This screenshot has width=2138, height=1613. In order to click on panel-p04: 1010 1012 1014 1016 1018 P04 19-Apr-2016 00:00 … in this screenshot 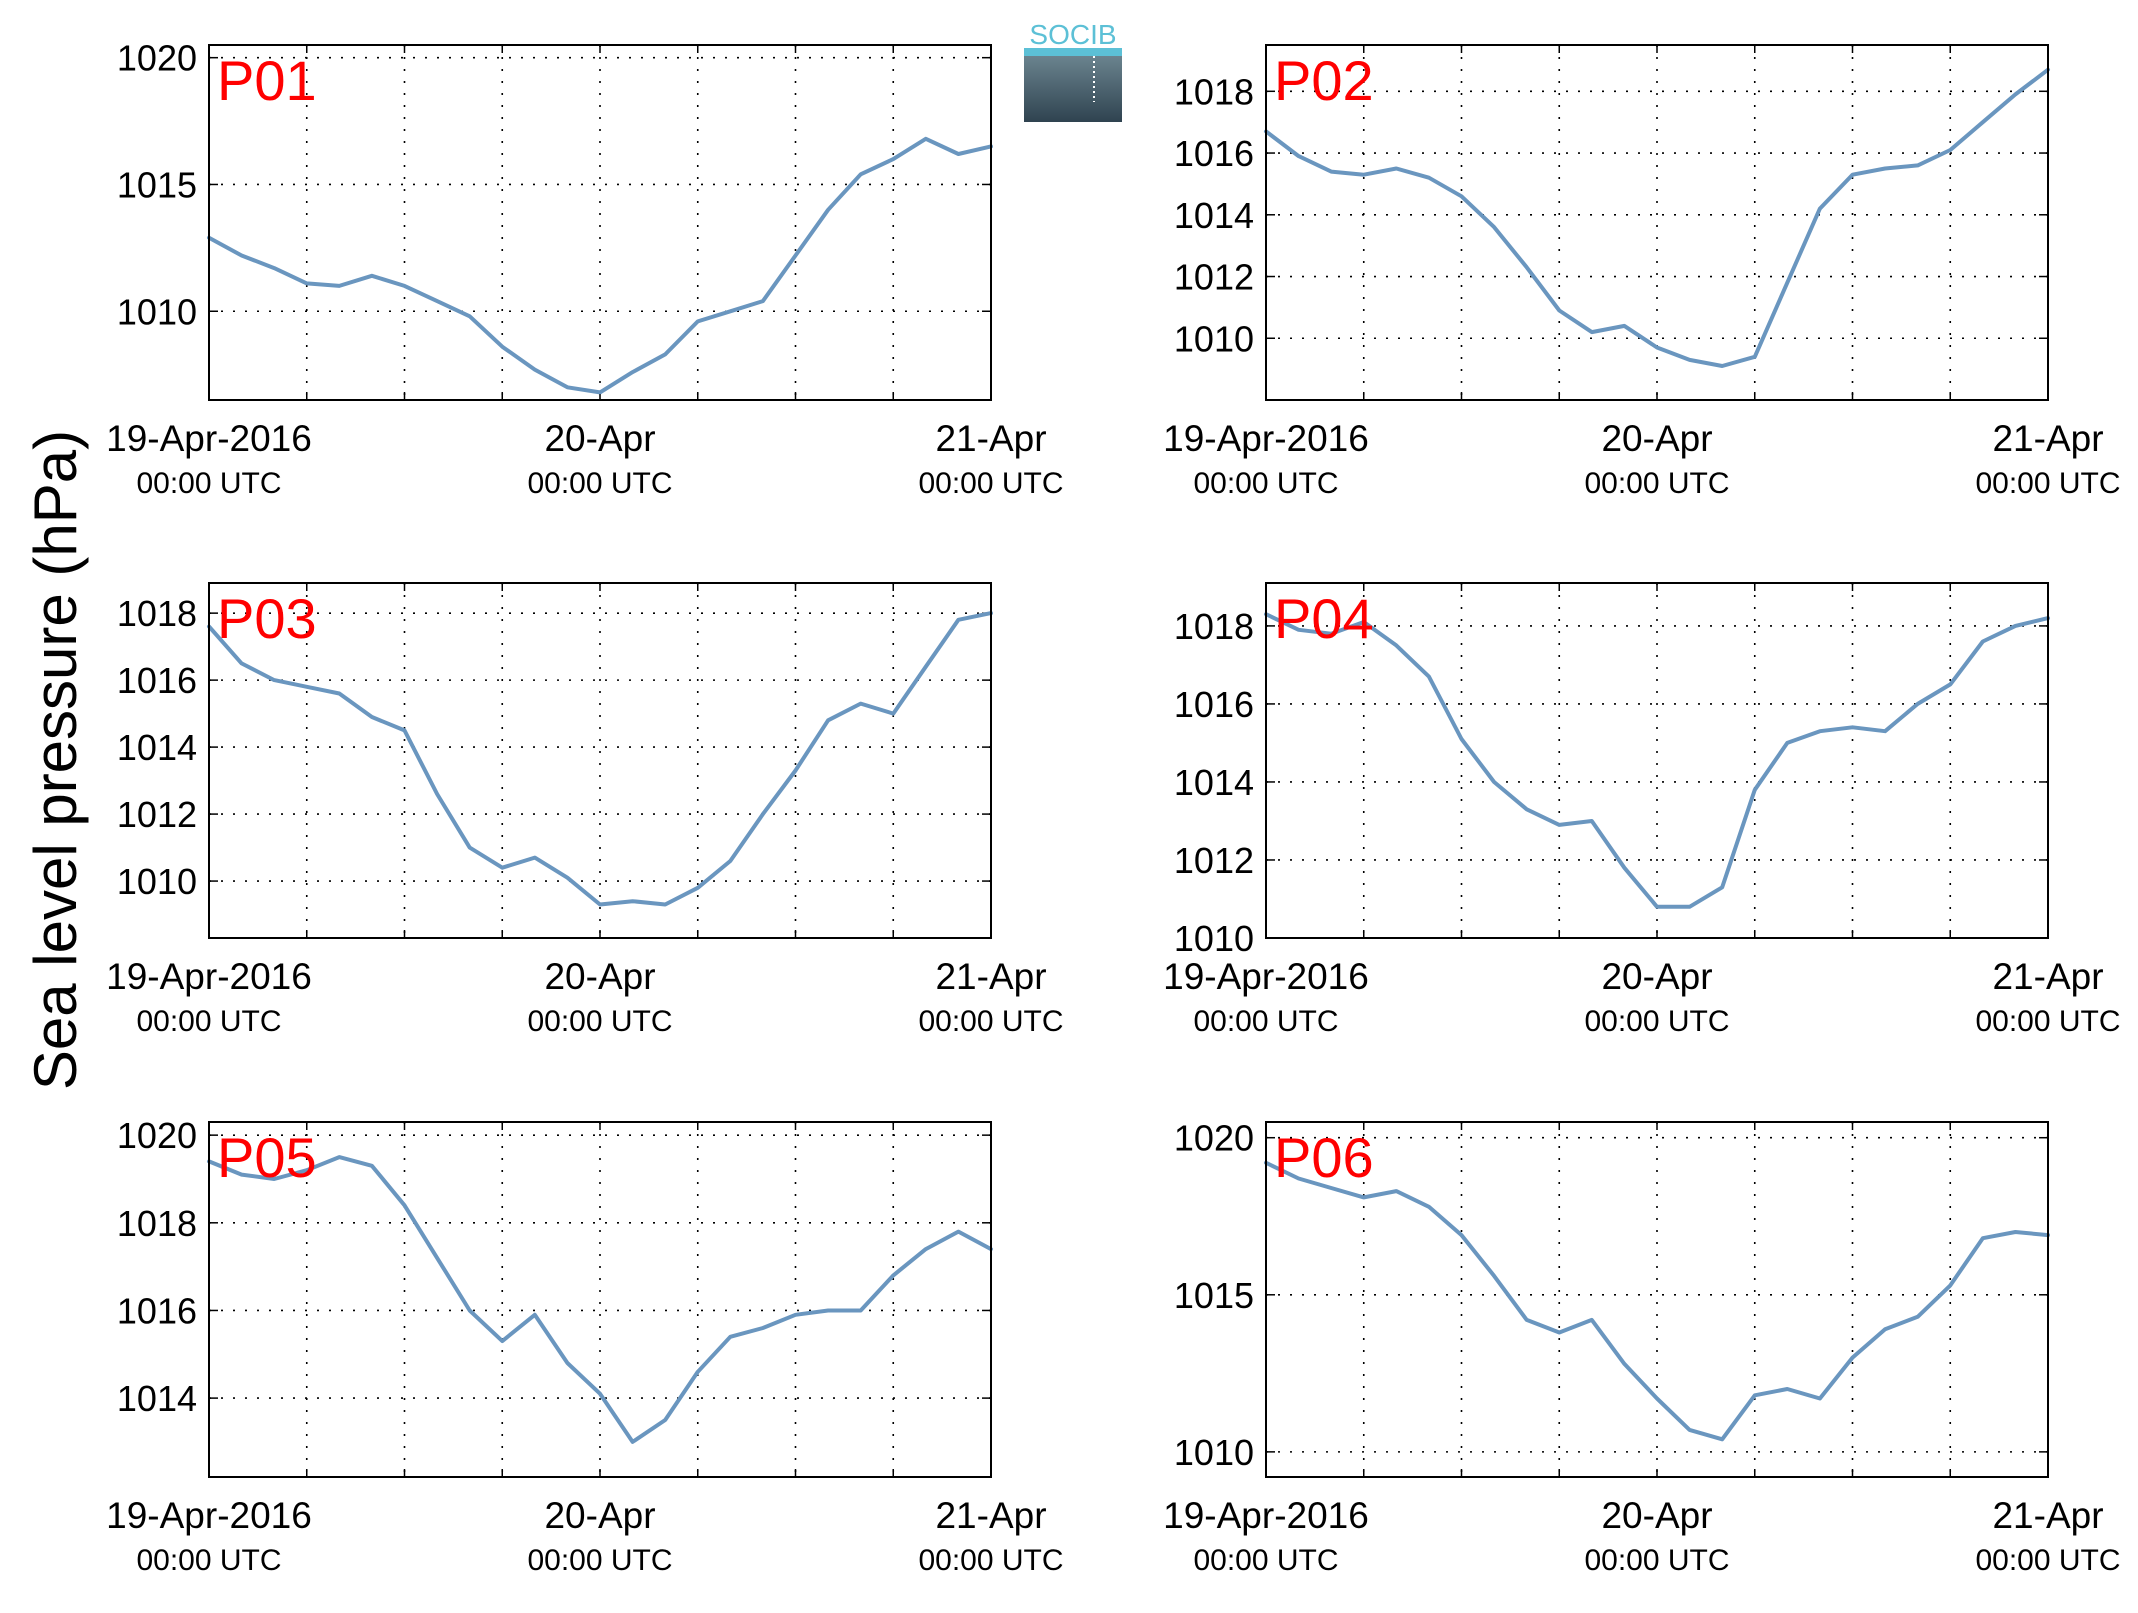, I will do `click(1642, 810)`.